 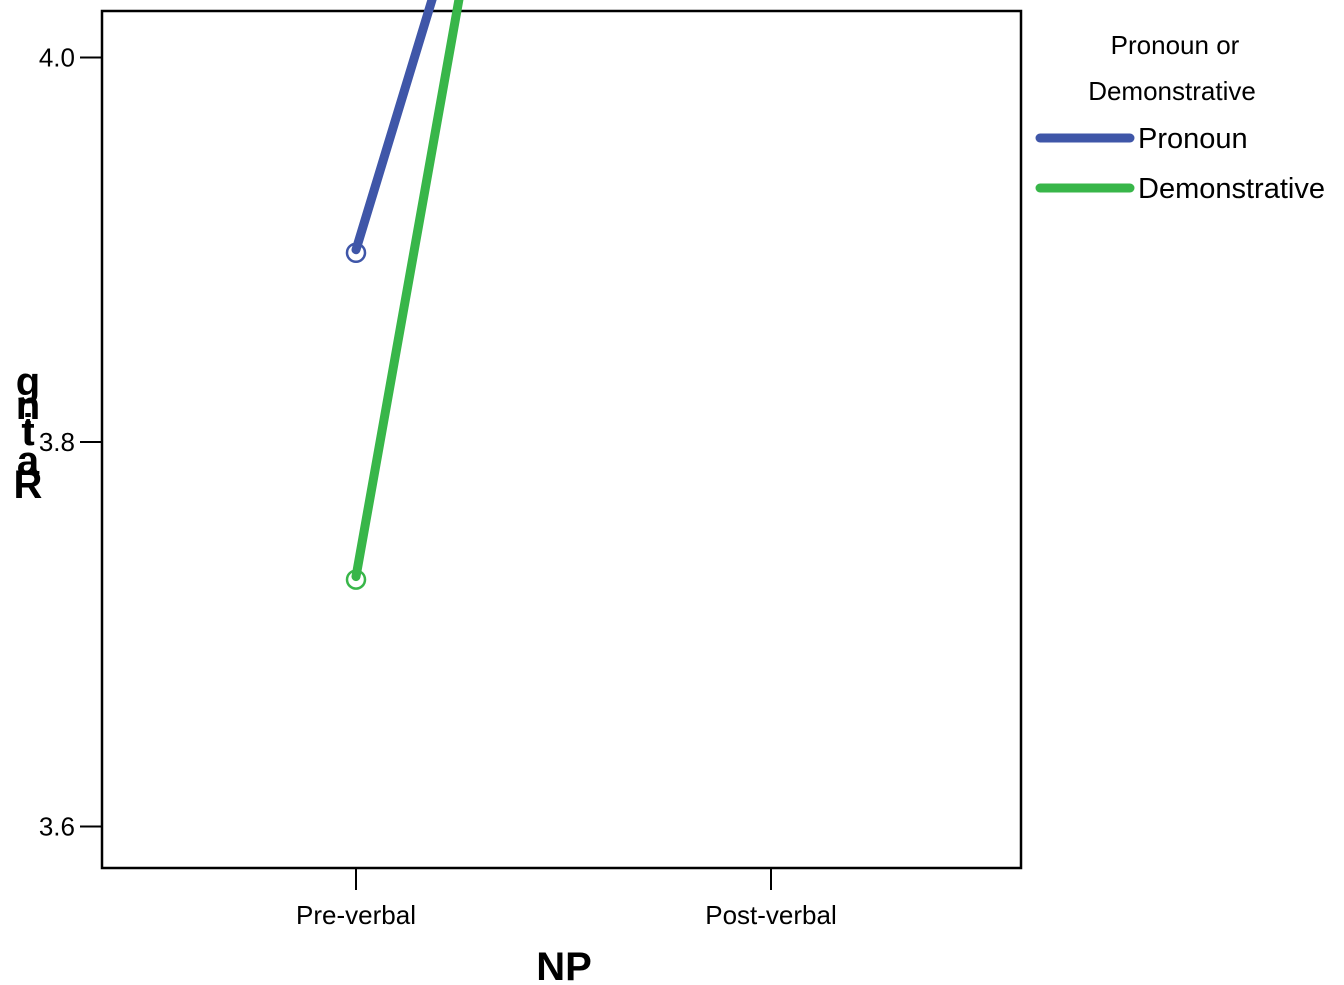 I want to click on y-axis-title-char: t, so click(x=27, y=432).